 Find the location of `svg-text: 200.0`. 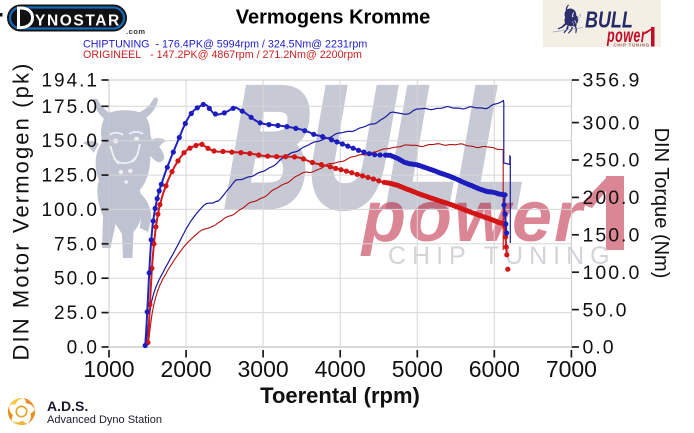

svg-text: 200.0 is located at coordinates (612, 198).